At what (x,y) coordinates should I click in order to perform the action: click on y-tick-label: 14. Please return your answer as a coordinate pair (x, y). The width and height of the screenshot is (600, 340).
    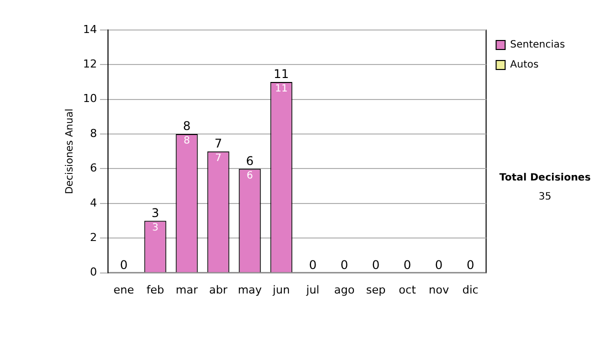
    Looking at the image, I should click on (89, 29).